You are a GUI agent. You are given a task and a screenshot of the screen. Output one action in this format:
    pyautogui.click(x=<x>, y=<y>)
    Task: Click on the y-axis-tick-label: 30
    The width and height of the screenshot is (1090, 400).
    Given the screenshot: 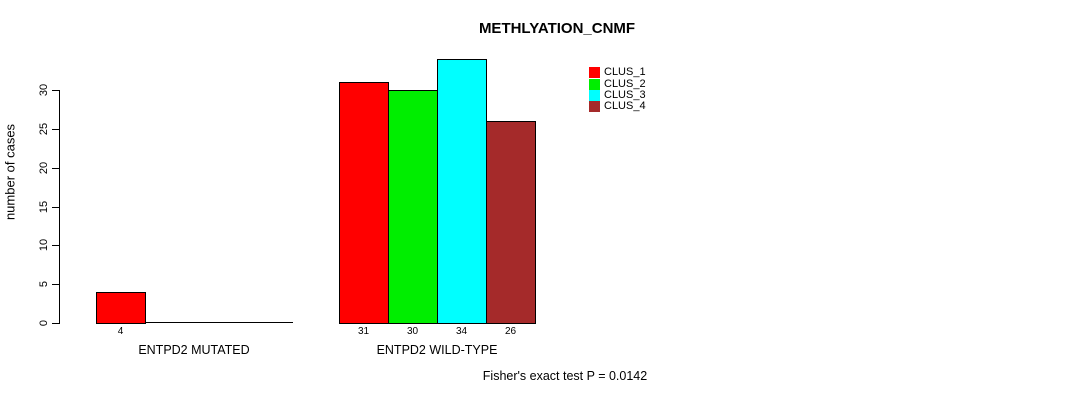 What is the action you would take?
    pyautogui.click(x=44, y=90)
    